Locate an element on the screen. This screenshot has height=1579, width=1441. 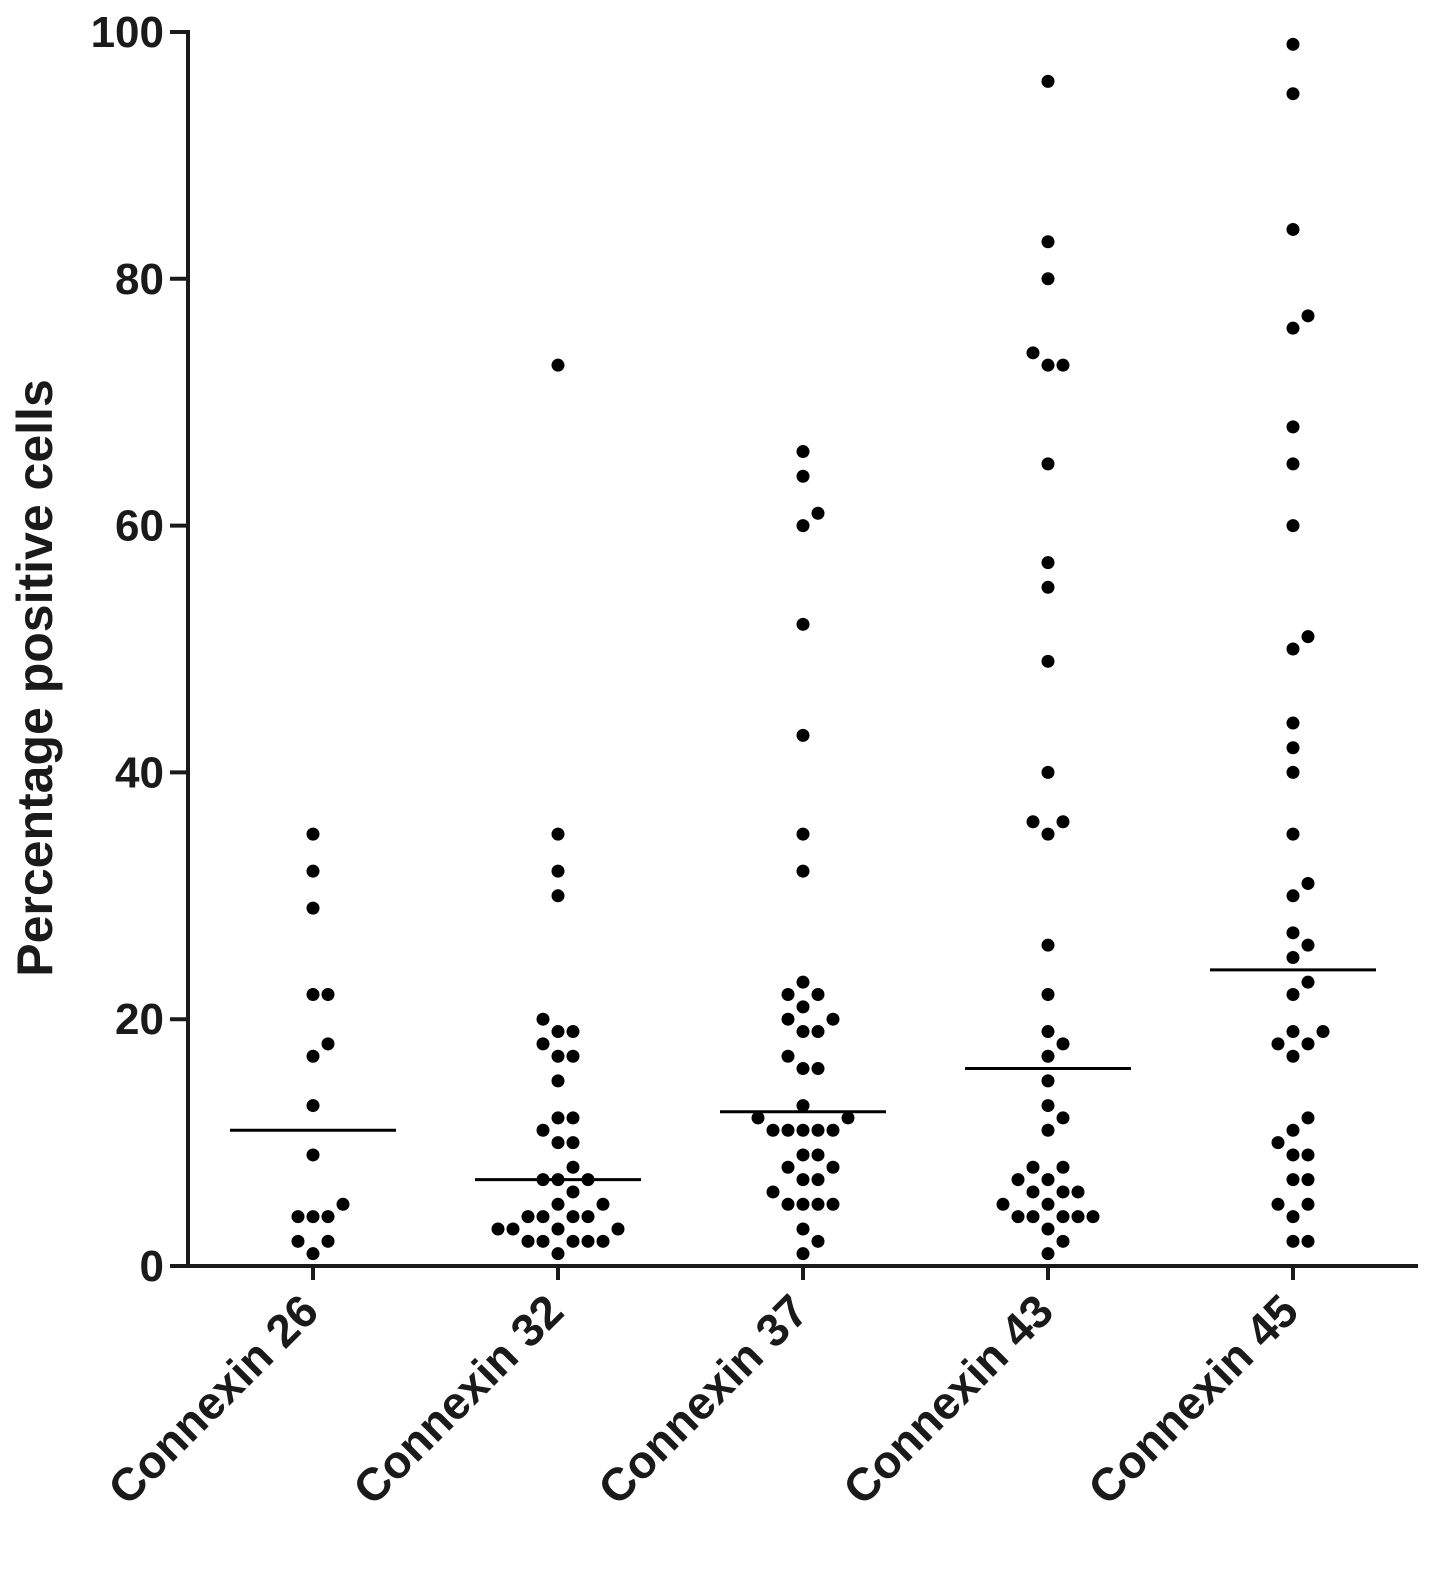
y-tick-label-20: 20 is located at coordinates (139, 1019).